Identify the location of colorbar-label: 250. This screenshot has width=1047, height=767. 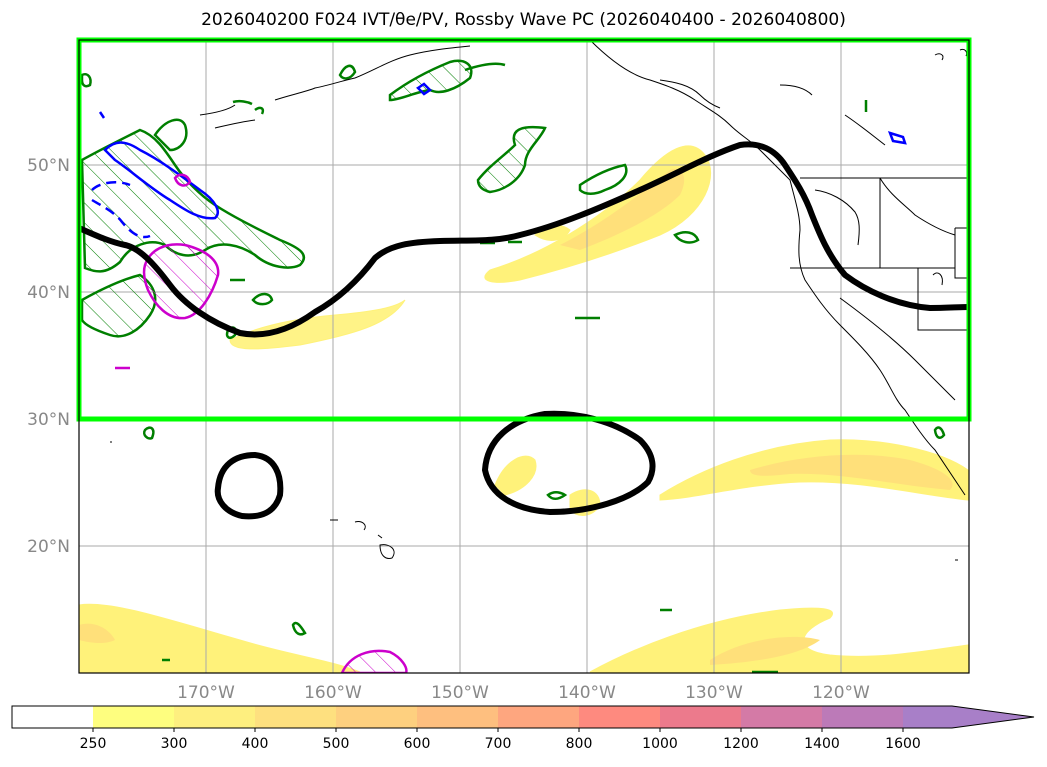
(93, 744).